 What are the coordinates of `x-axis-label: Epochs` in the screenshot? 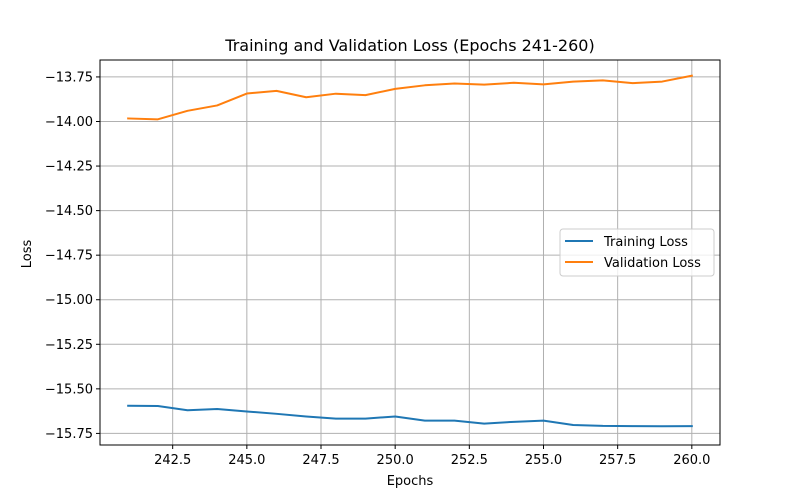 It's located at (410, 481).